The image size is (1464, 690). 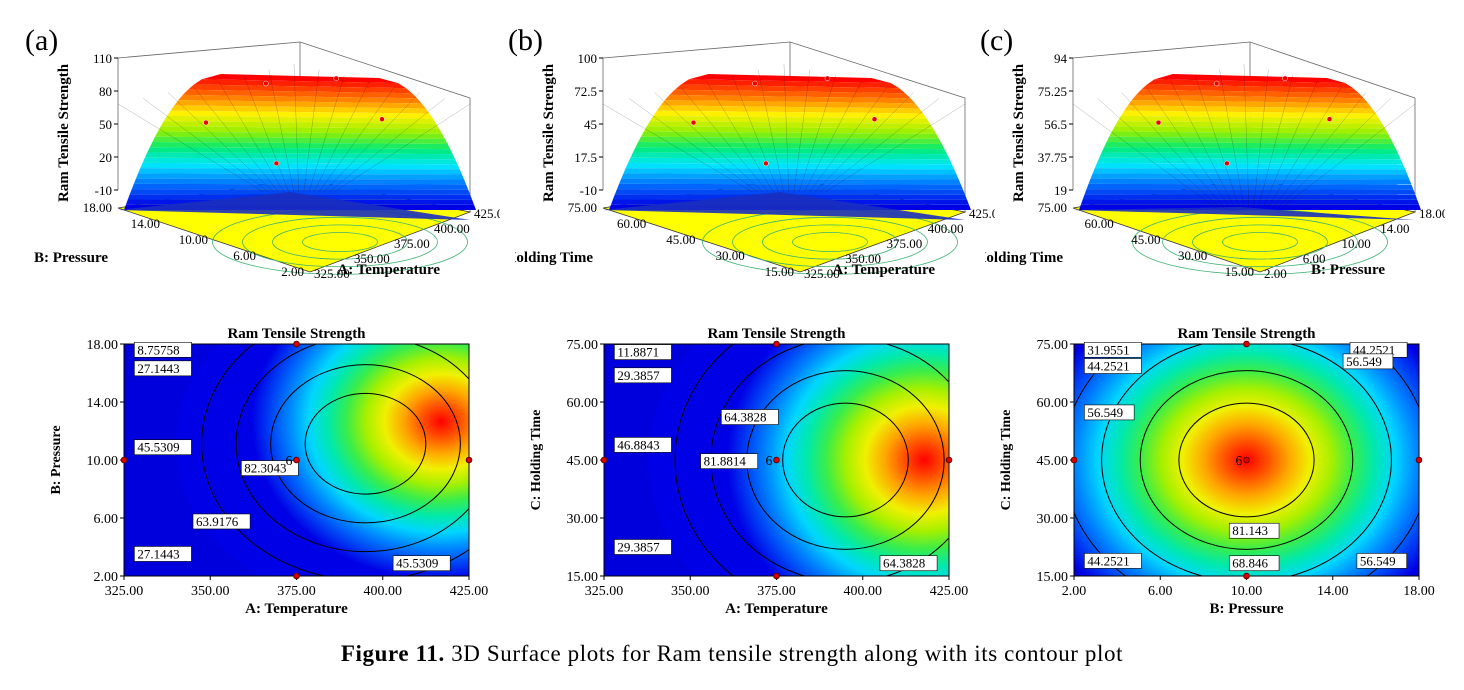 What do you see at coordinates (863, 591) in the screenshot?
I see `x-tick-label: 400.00` at bounding box center [863, 591].